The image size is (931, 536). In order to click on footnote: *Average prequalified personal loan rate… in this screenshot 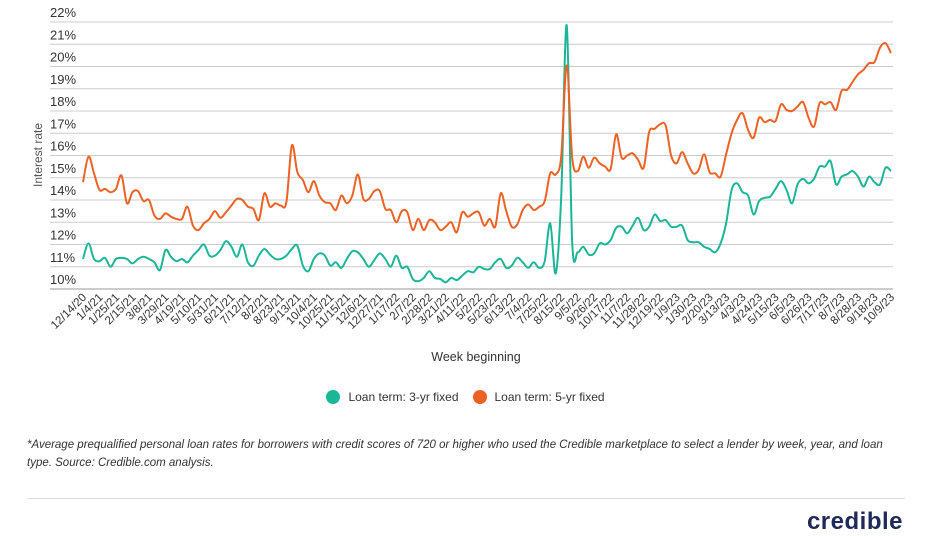, I will do `click(455, 454)`.